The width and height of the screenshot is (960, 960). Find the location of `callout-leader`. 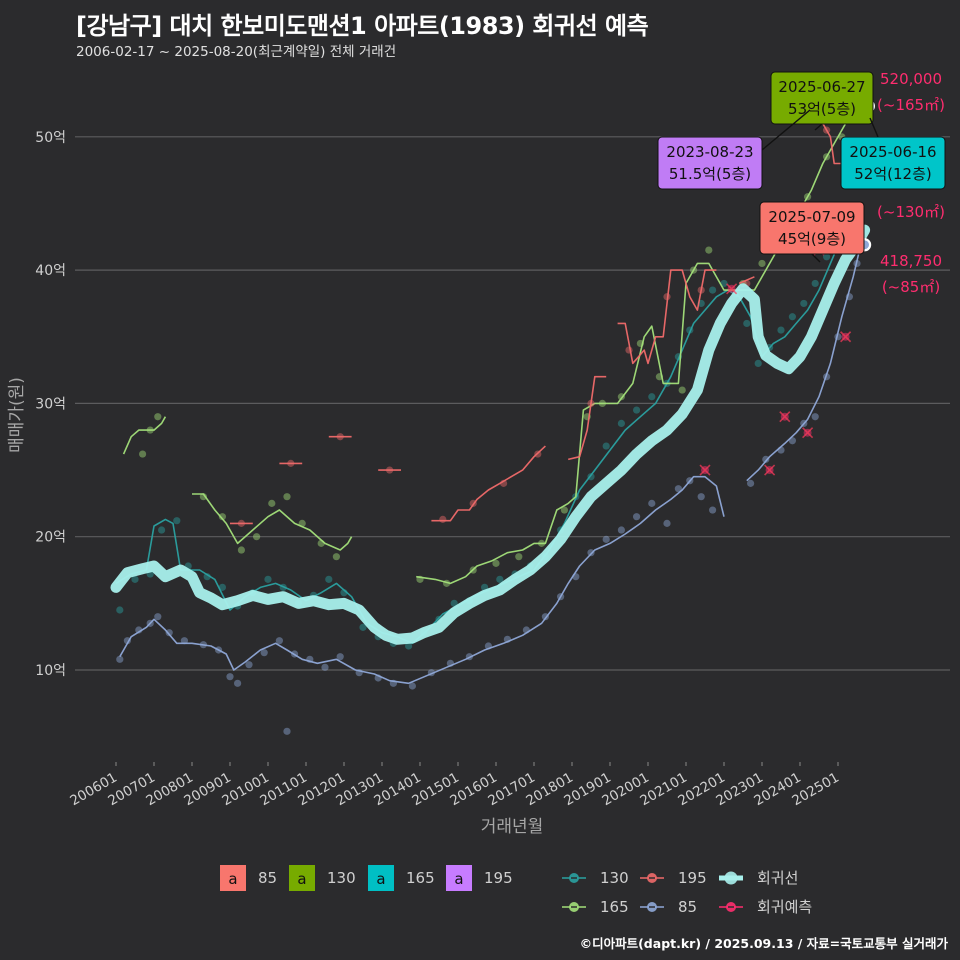

callout-leader is located at coordinates (818, 127).